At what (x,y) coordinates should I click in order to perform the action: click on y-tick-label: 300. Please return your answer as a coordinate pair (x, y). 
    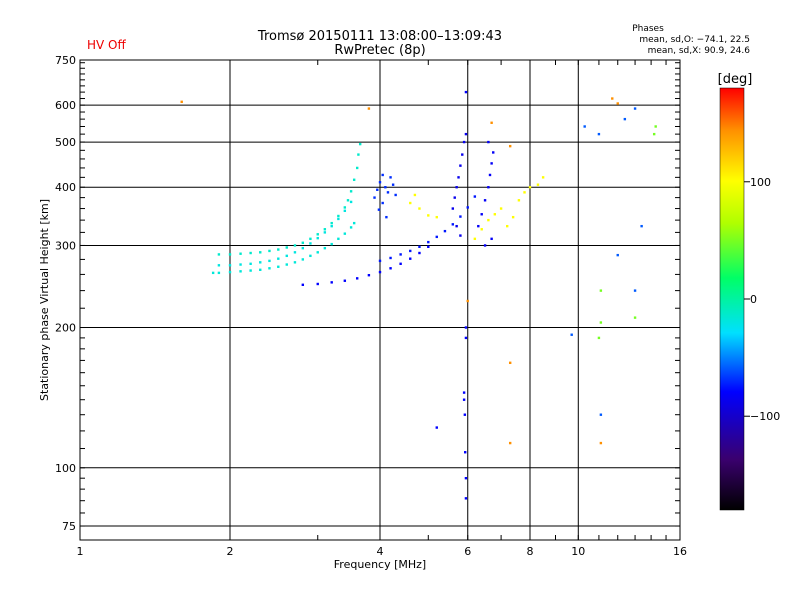
    Looking at the image, I should click on (65, 245).